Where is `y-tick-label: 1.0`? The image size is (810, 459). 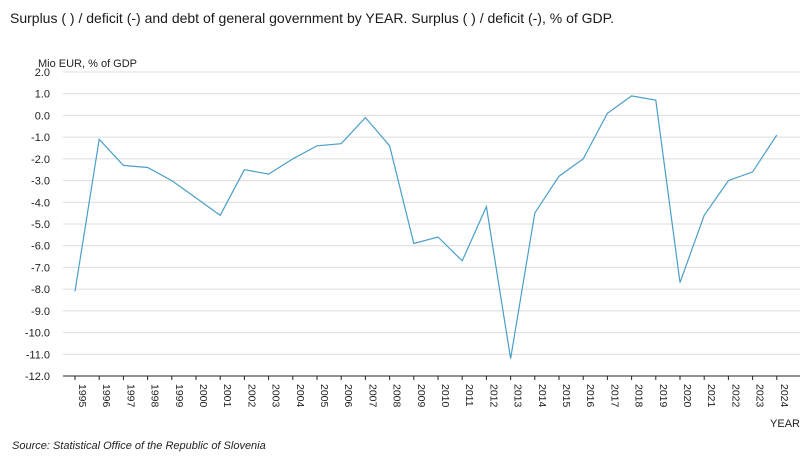 y-tick-label: 1.0 is located at coordinates (42, 95).